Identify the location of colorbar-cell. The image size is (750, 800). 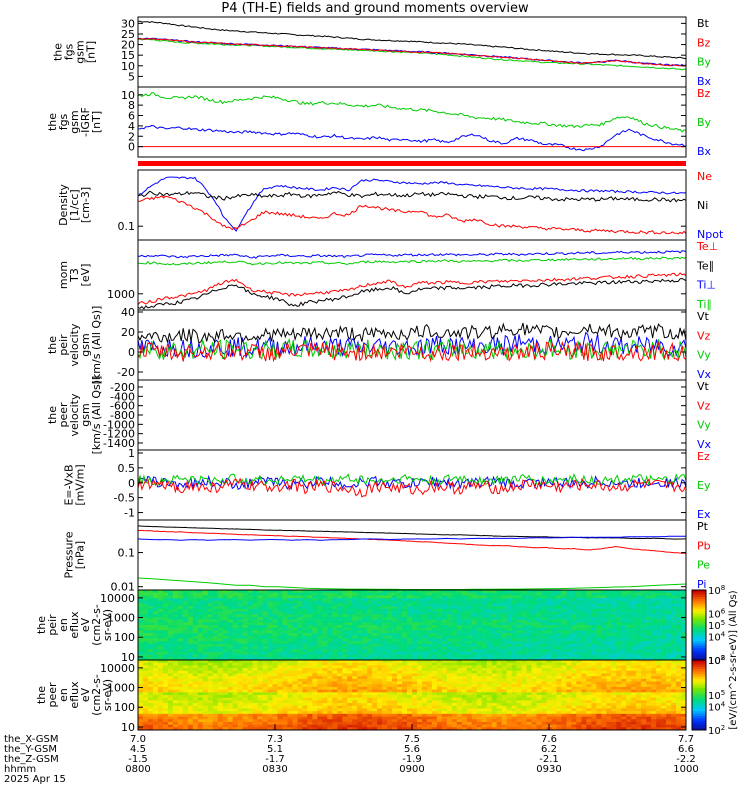
(699, 617).